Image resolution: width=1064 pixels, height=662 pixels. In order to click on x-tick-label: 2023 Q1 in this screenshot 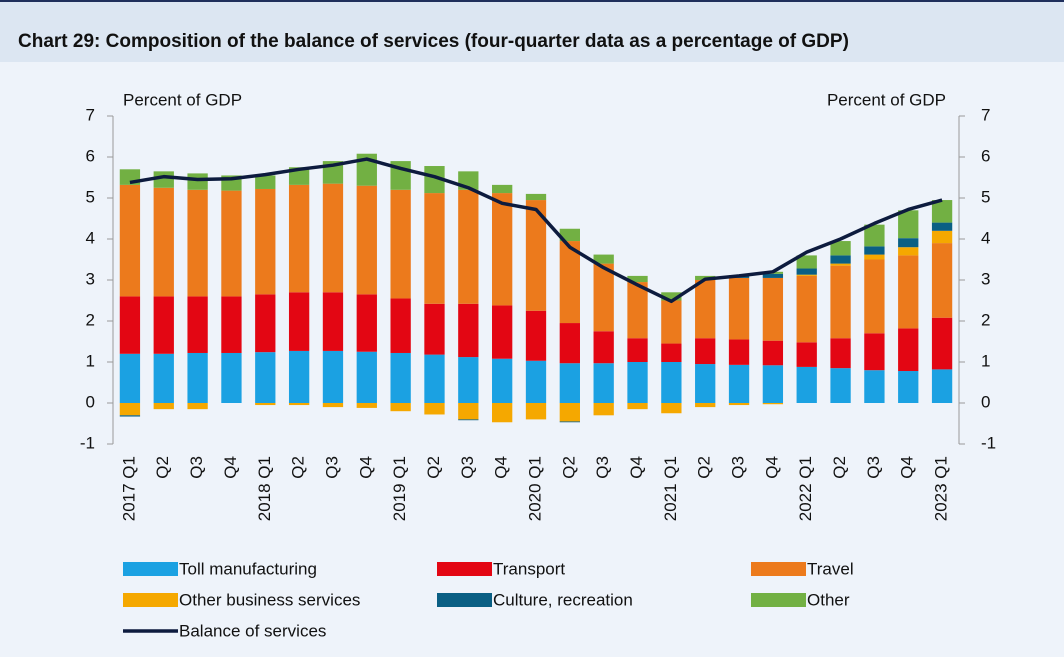, I will do `click(941, 488)`.